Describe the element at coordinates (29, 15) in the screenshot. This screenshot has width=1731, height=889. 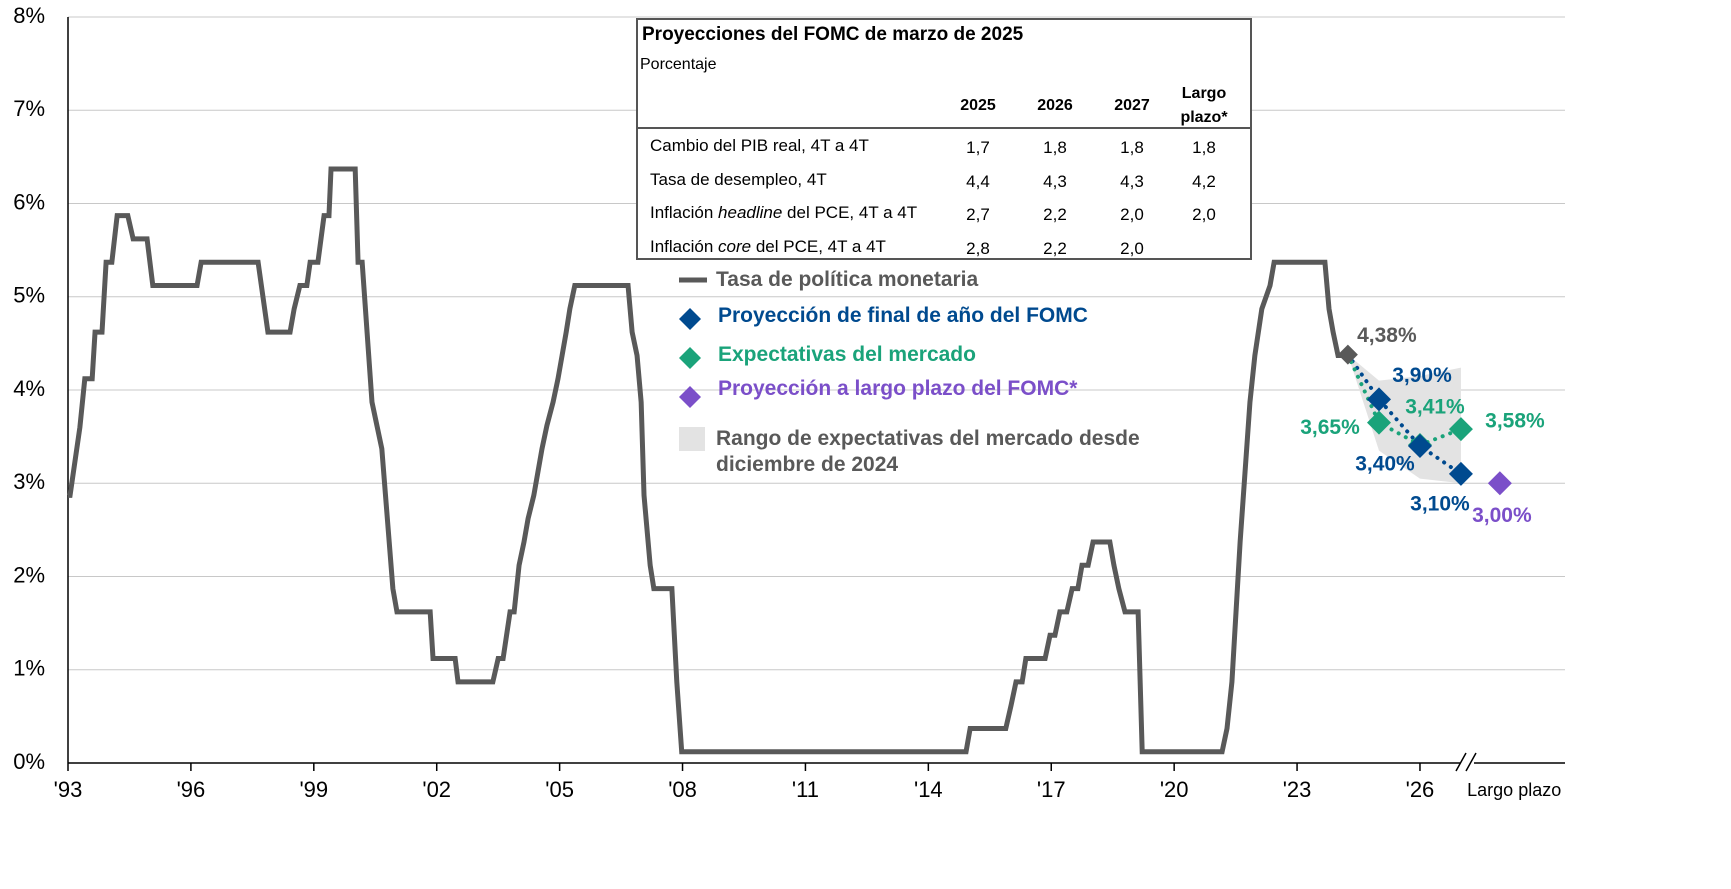
I see `y-tick-label: 8%` at that location.